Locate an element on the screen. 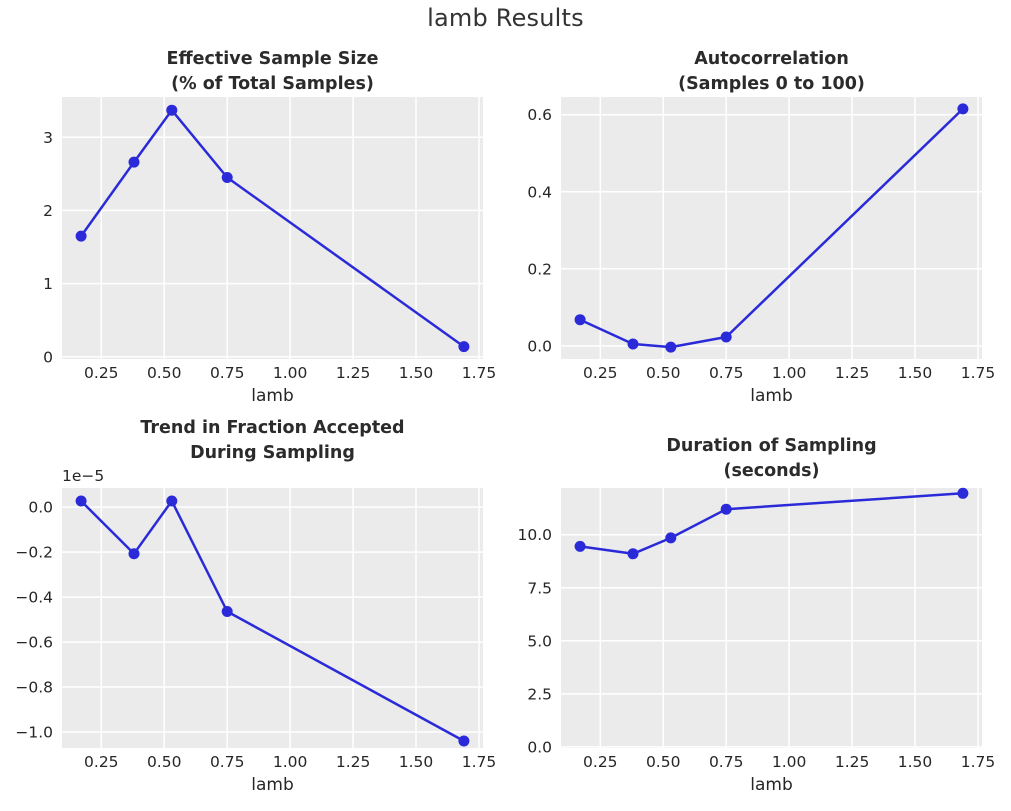 This screenshot has height=811, width=1011. y-tick-label: 3 is located at coordinates (48, 138).